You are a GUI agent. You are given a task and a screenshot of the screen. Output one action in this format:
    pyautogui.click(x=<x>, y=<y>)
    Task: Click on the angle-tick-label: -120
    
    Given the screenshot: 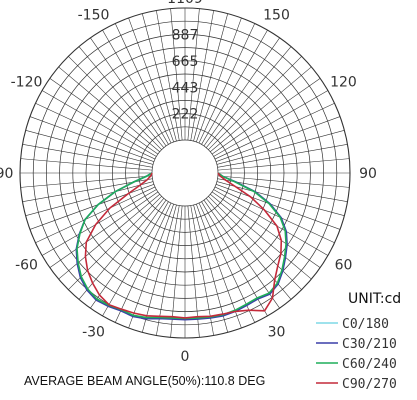 What is the action you would take?
    pyautogui.click(x=27, y=83)
    